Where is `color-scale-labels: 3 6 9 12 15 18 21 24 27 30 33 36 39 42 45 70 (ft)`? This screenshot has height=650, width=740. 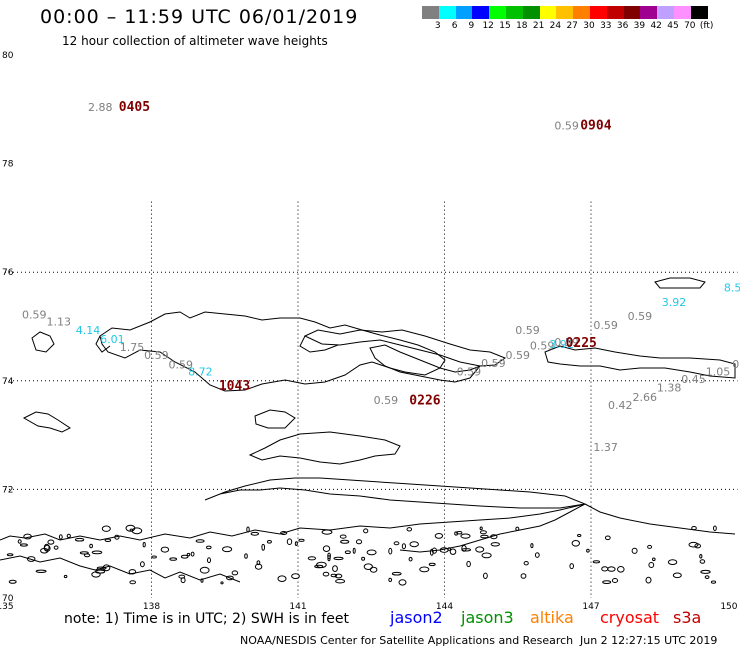
color-scale-labels: 3 6 9 12 15 18 21 24 27 30 33 36 39 42 45 70 (ft) is located at coordinates (581, 27).